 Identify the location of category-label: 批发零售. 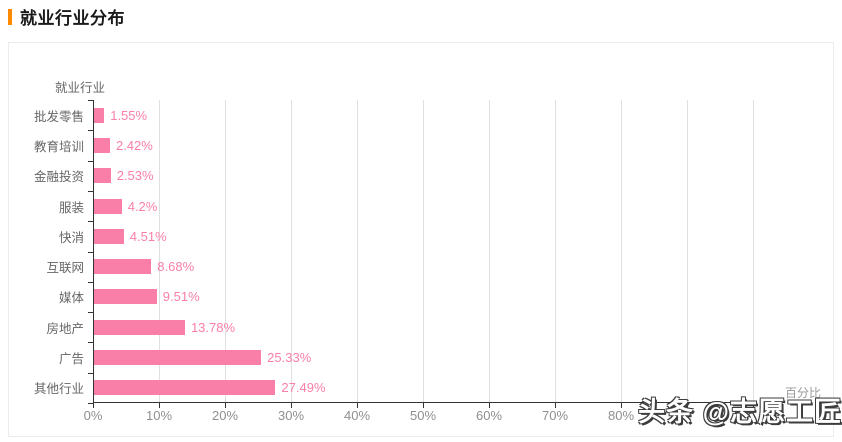
(58, 116).